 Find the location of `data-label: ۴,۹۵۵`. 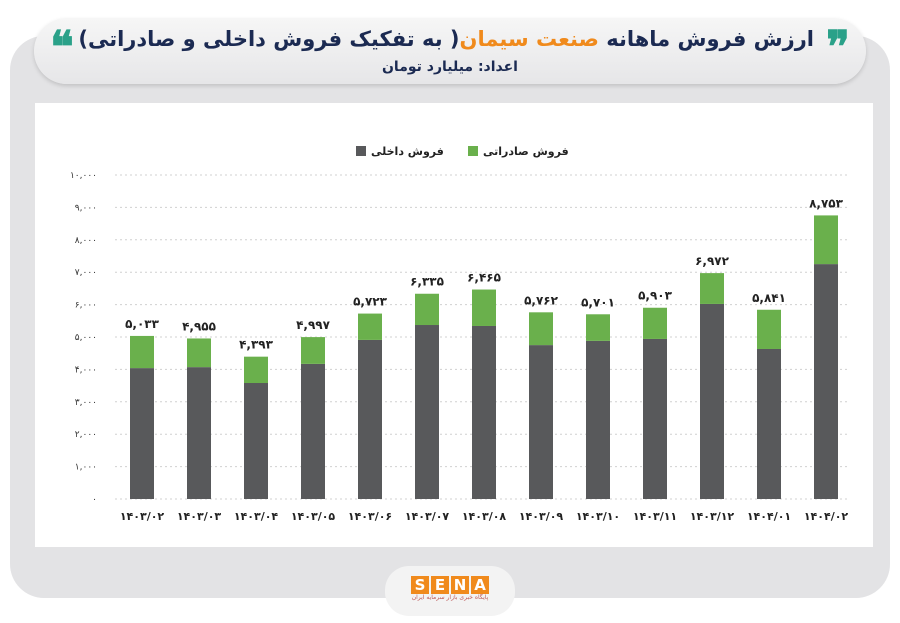

data-label: ۴,۹۵۵ is located at coordinates (199, 326).